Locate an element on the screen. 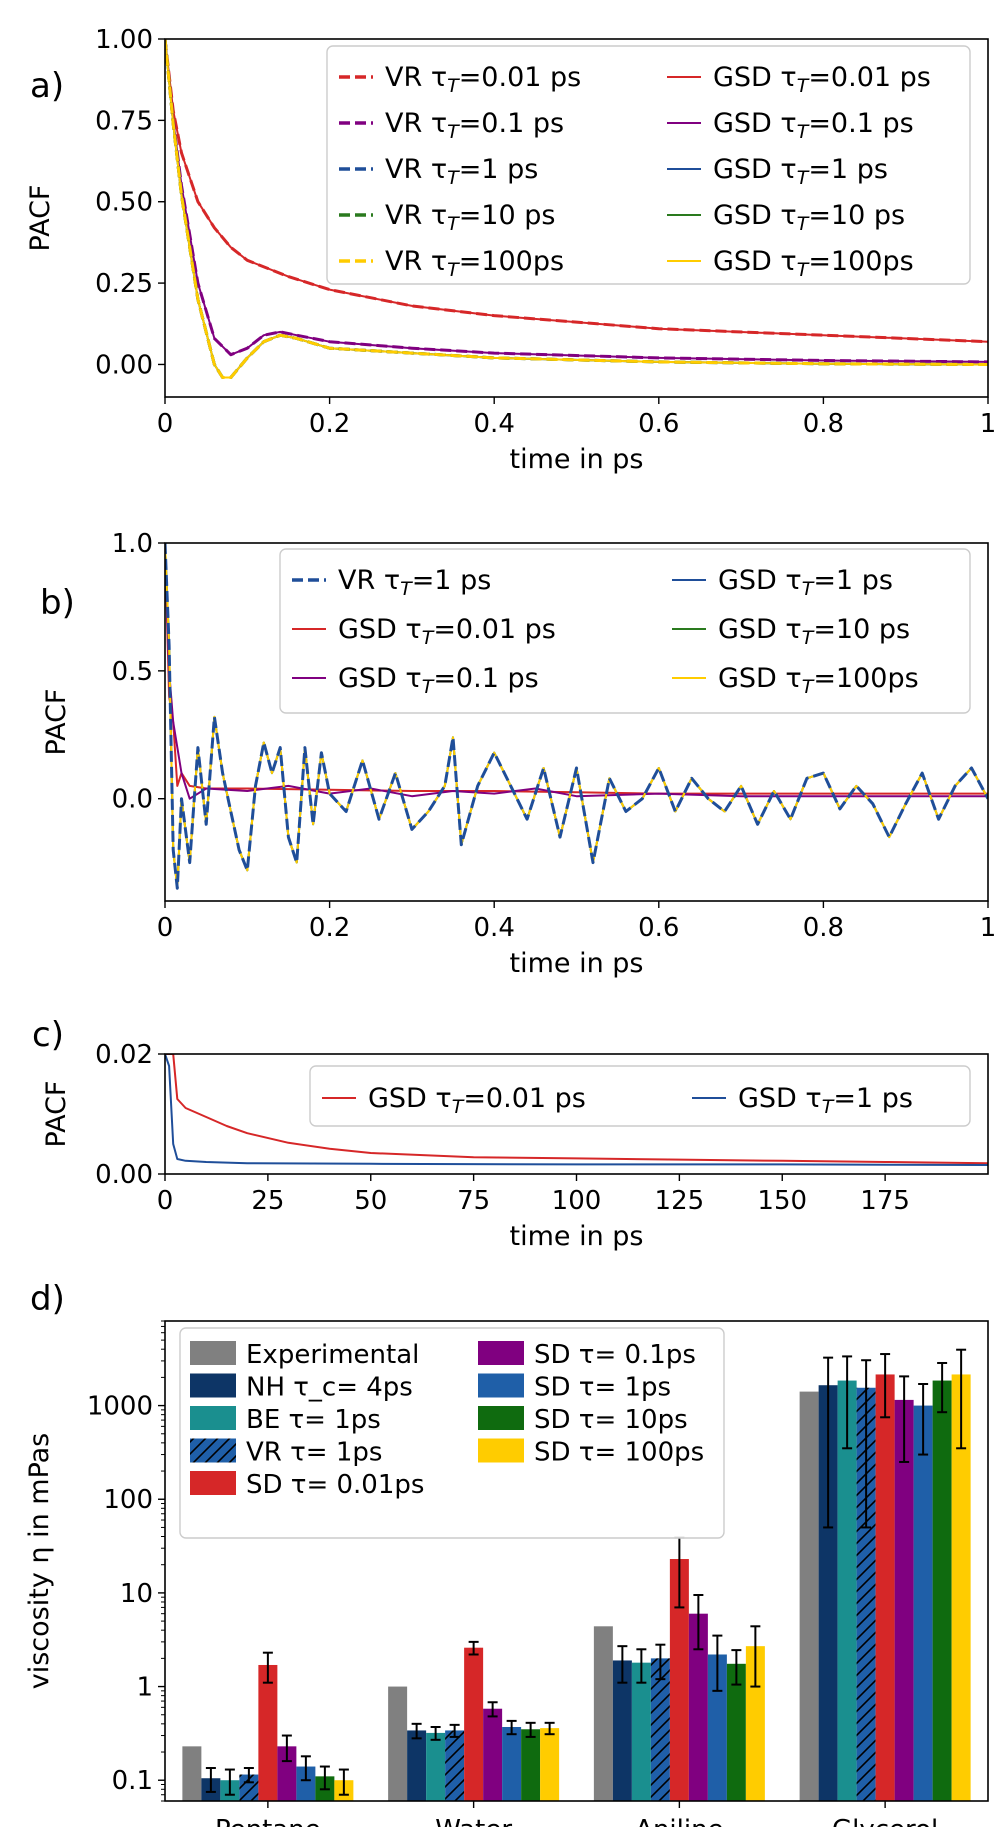 This screenshot has height=1827, width=997. x-tick-label: 0.4 is located at coordinates (494, 424).